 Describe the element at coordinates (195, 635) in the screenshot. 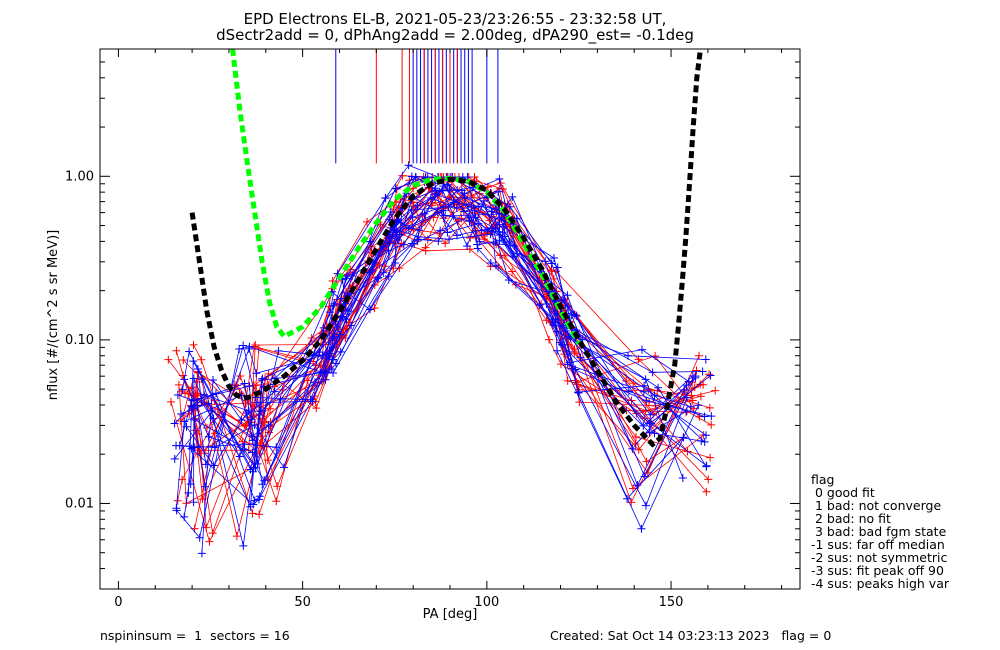

I see `footer-left: nspininsum = 1 sectors = 16` at that location.